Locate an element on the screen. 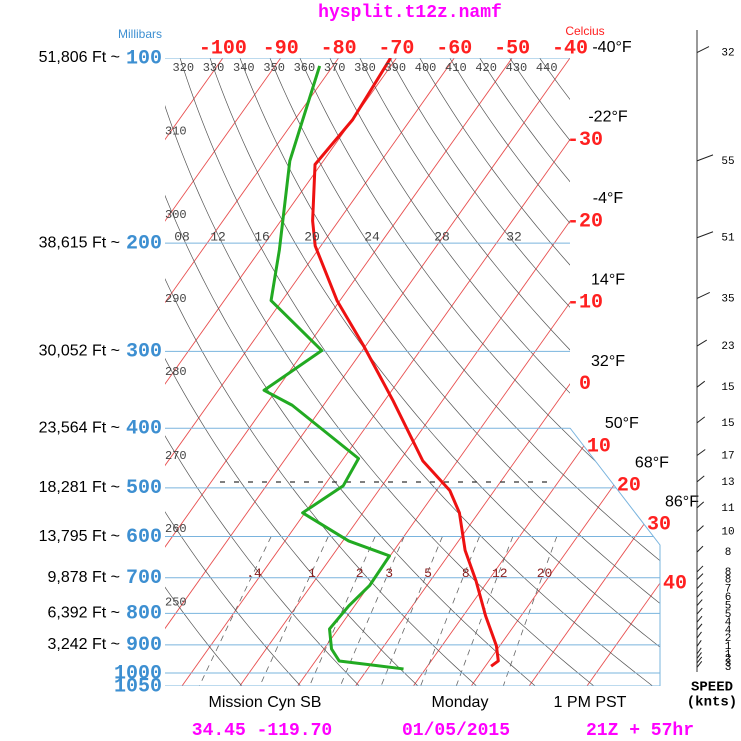 Image resolution: width=741 pixels, height=741 pixels. temperature-tick-label: -20 is located at coordinates (585, 221).